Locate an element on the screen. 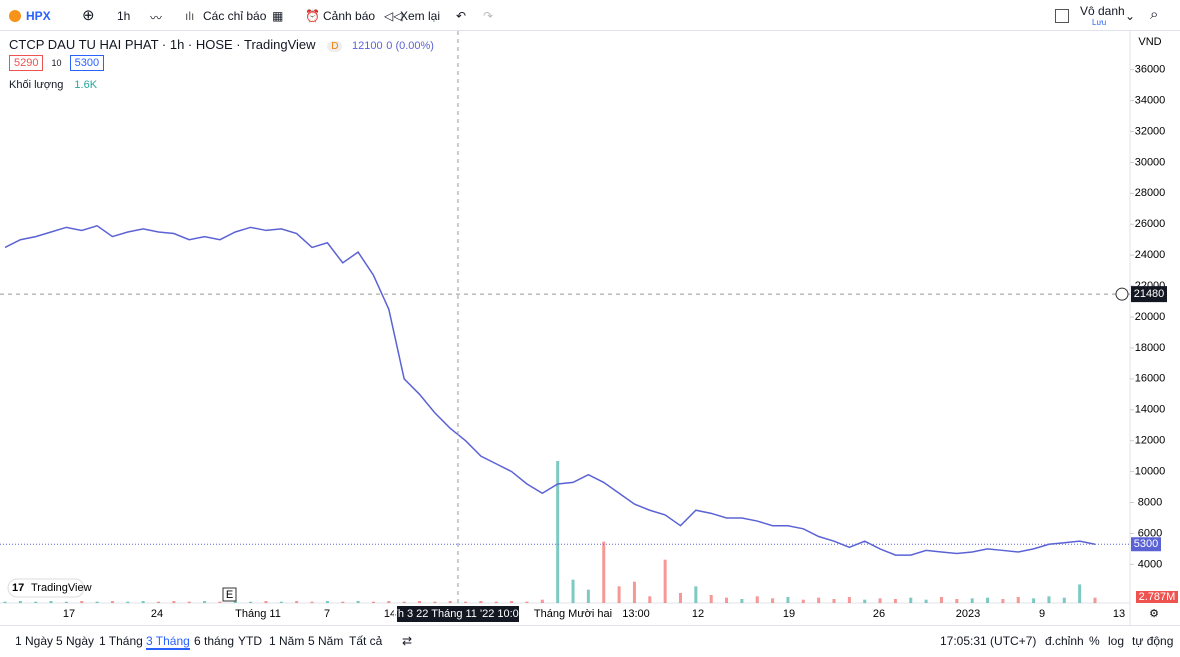 This screenshot has width=1180, height=657. volume-value: 1.6K is located at coordinates (86, 85).